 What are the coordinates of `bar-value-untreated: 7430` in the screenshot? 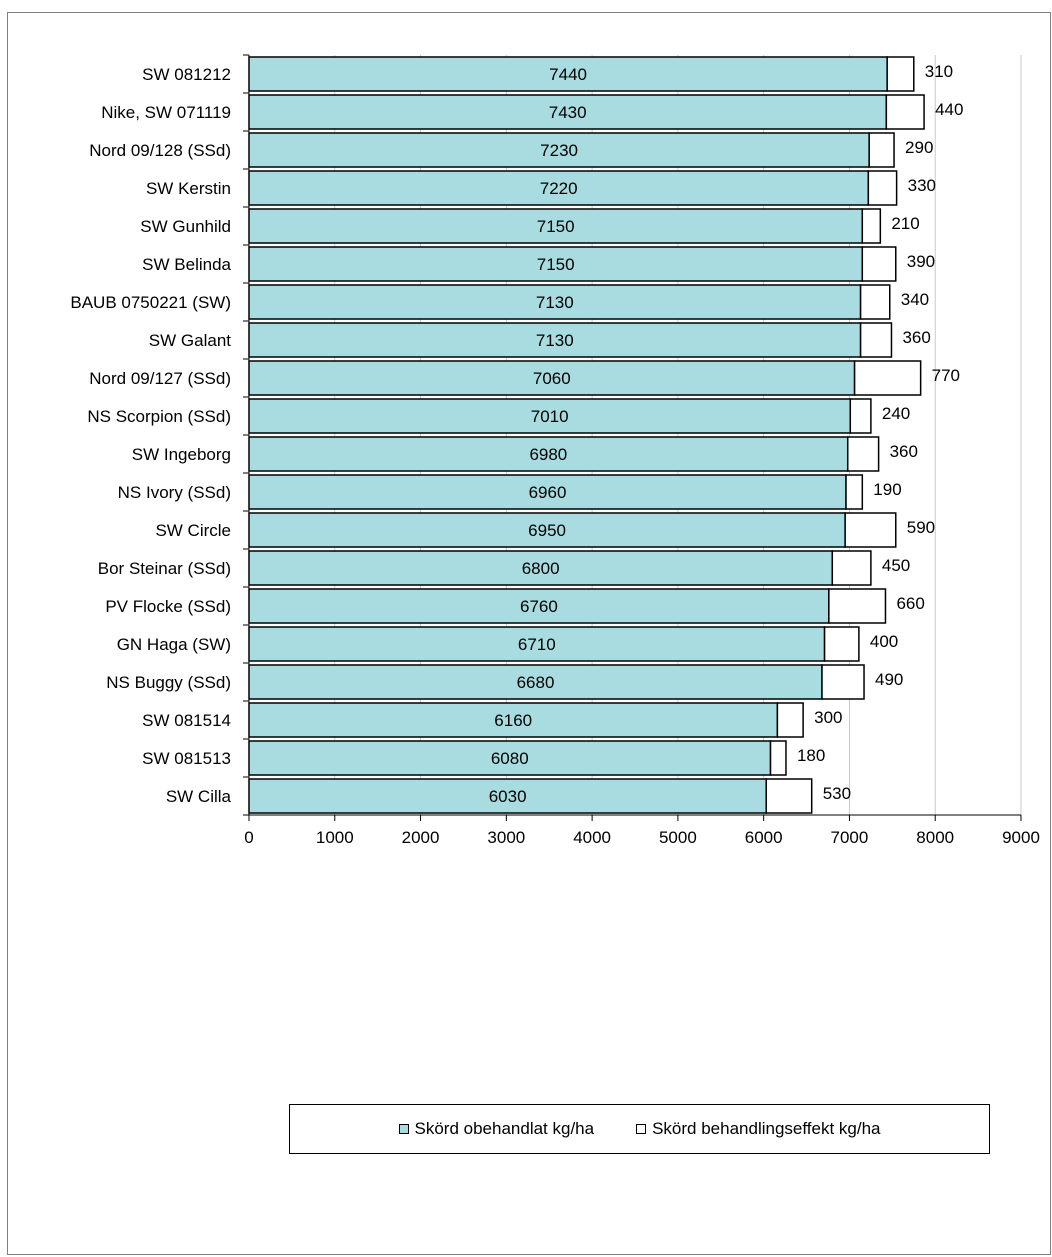 It's located at (568, 112).